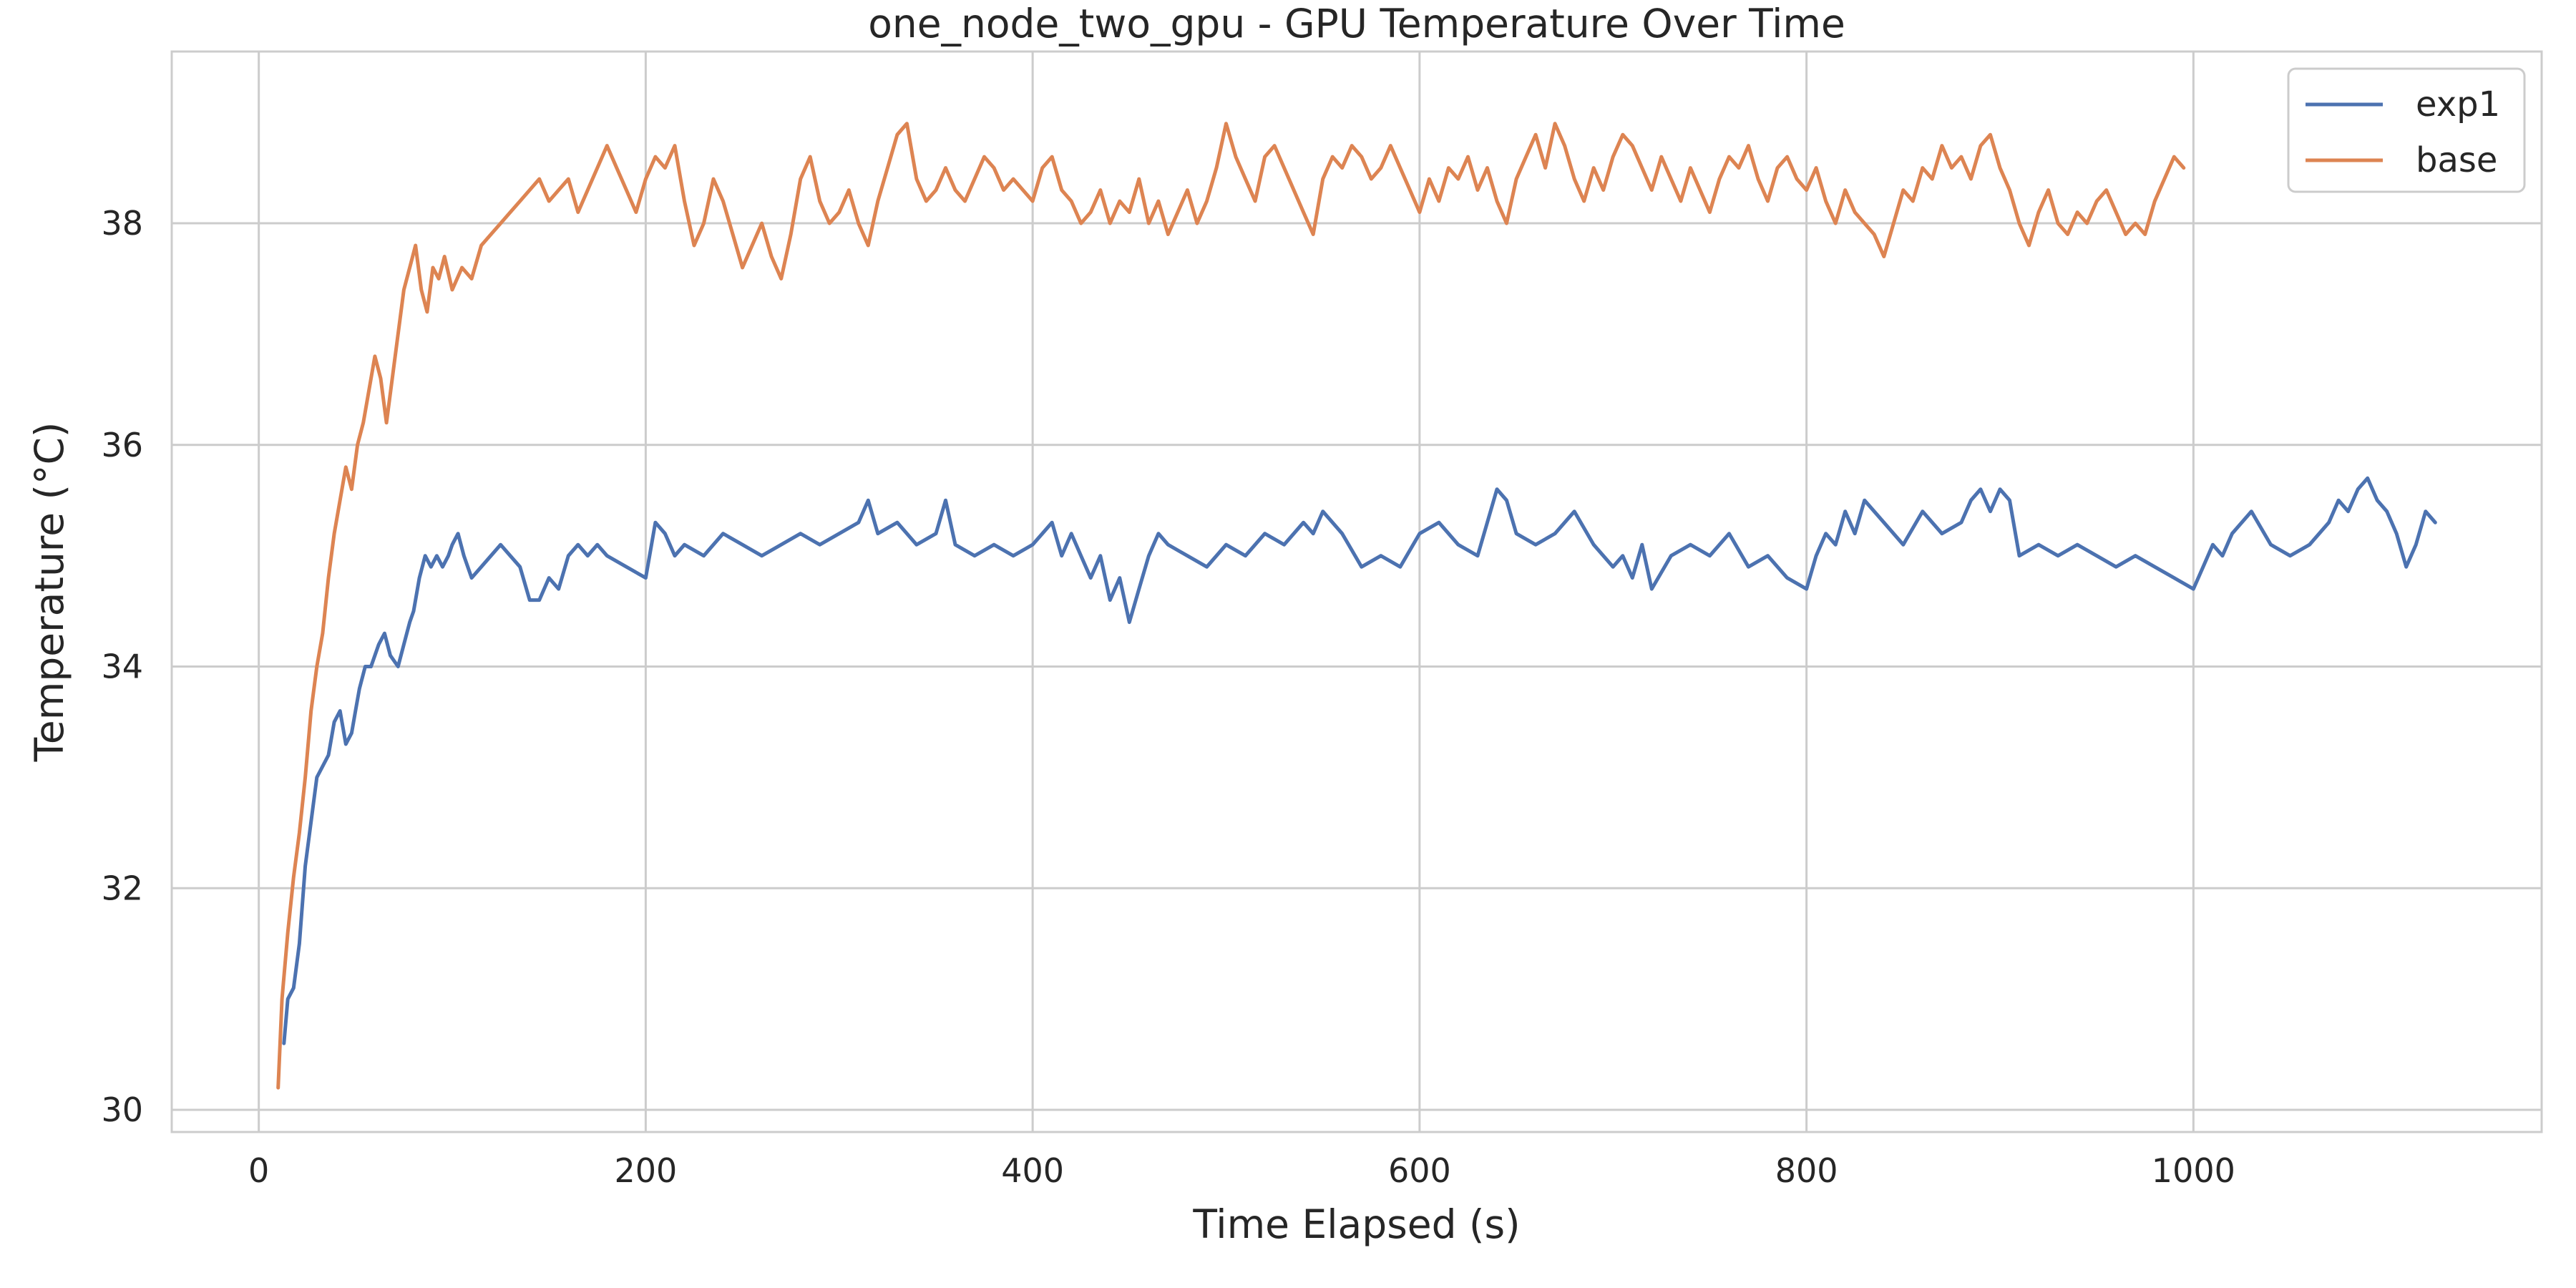 This screenshot has width=2576, height=1288. What do you see at coordinates (1419, 1170) in the screenshot?
I see `x-tick-label: 600` at bounding box center [1419, 1170].